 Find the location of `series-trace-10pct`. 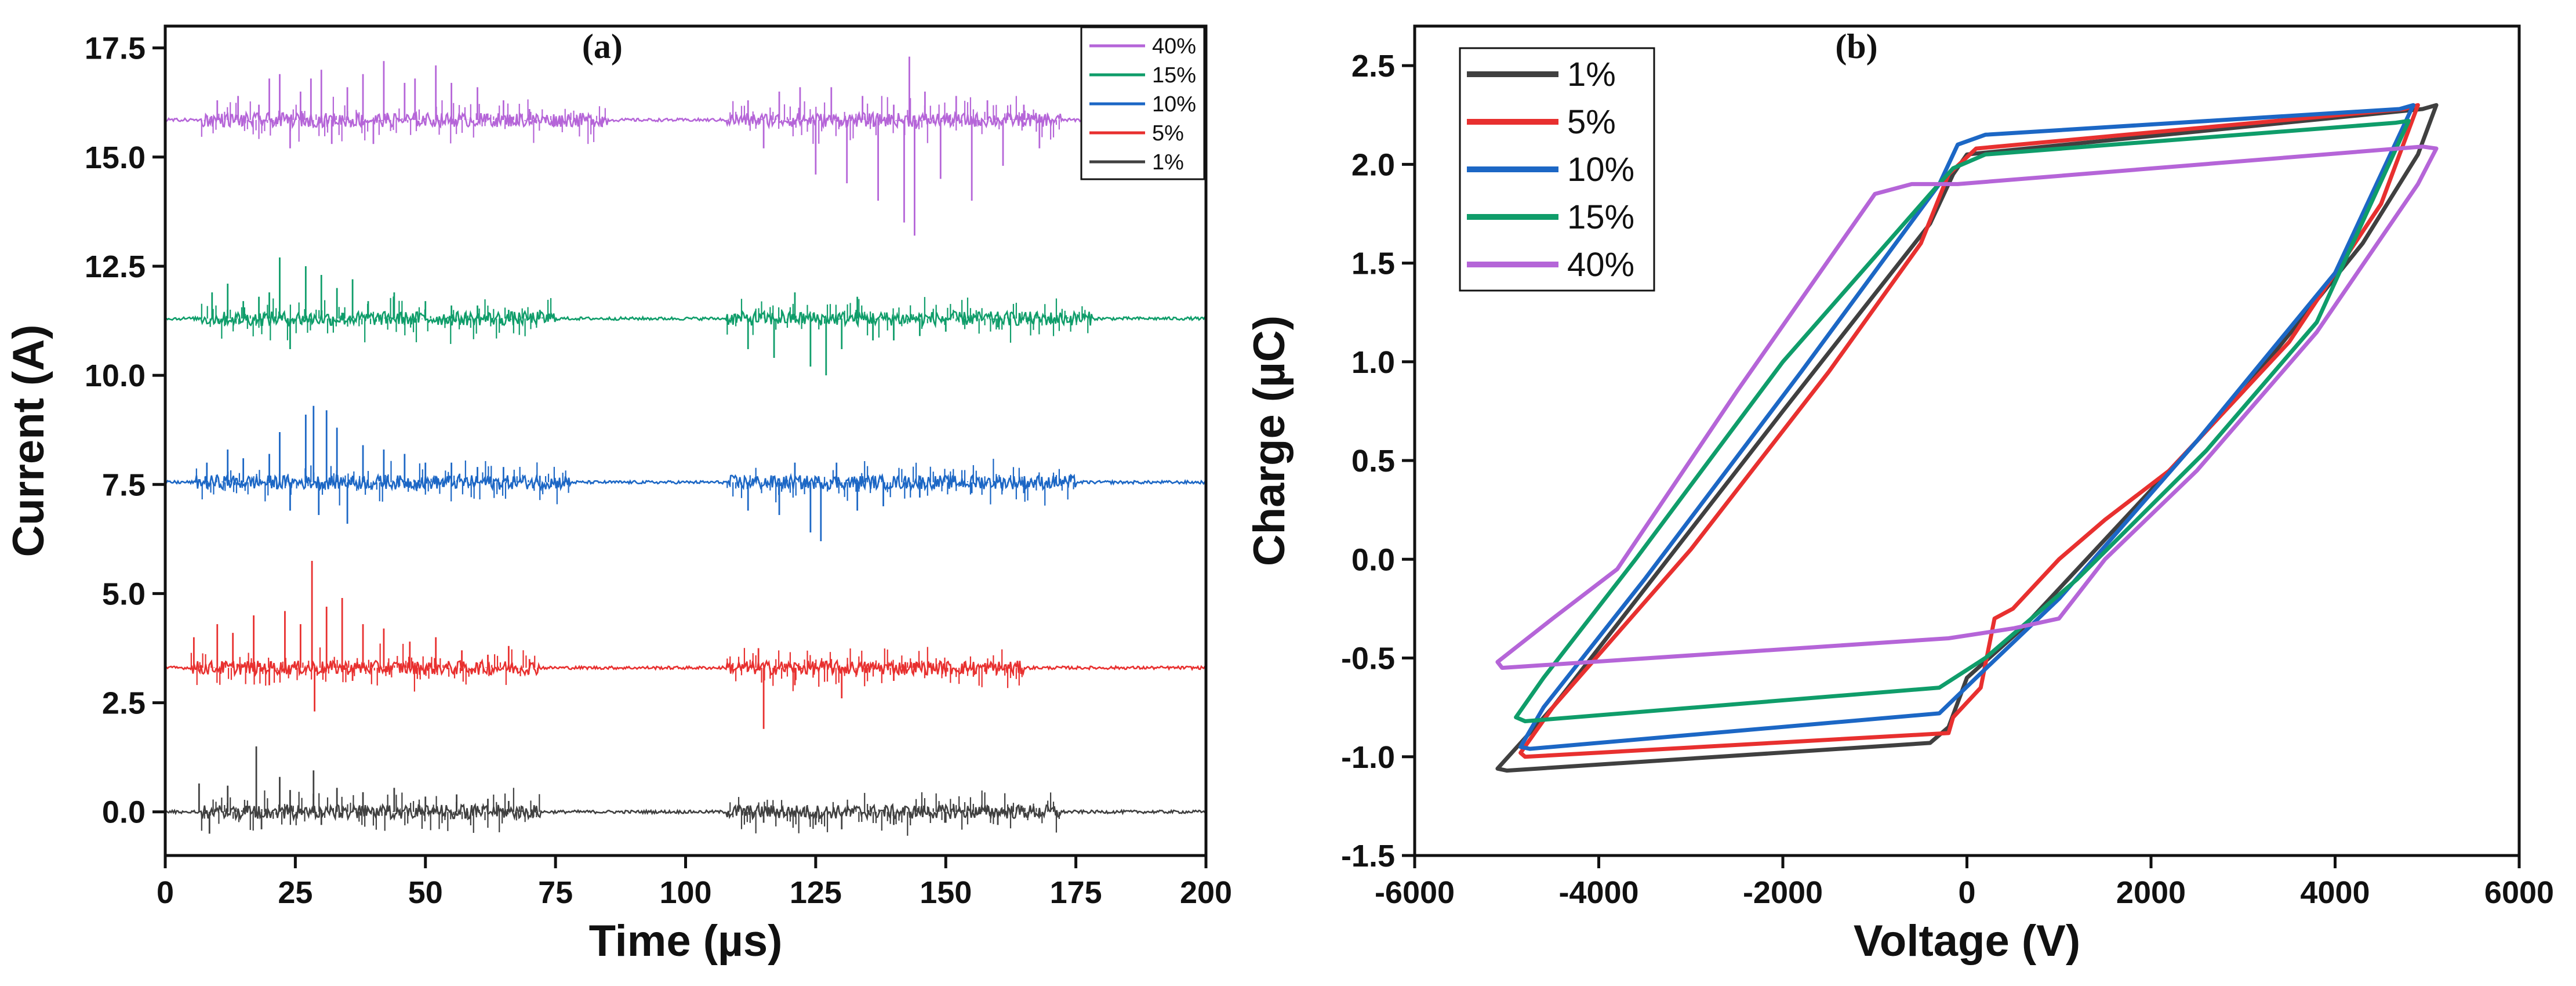

series-trace-10pct is located at coordinates (685, 482).